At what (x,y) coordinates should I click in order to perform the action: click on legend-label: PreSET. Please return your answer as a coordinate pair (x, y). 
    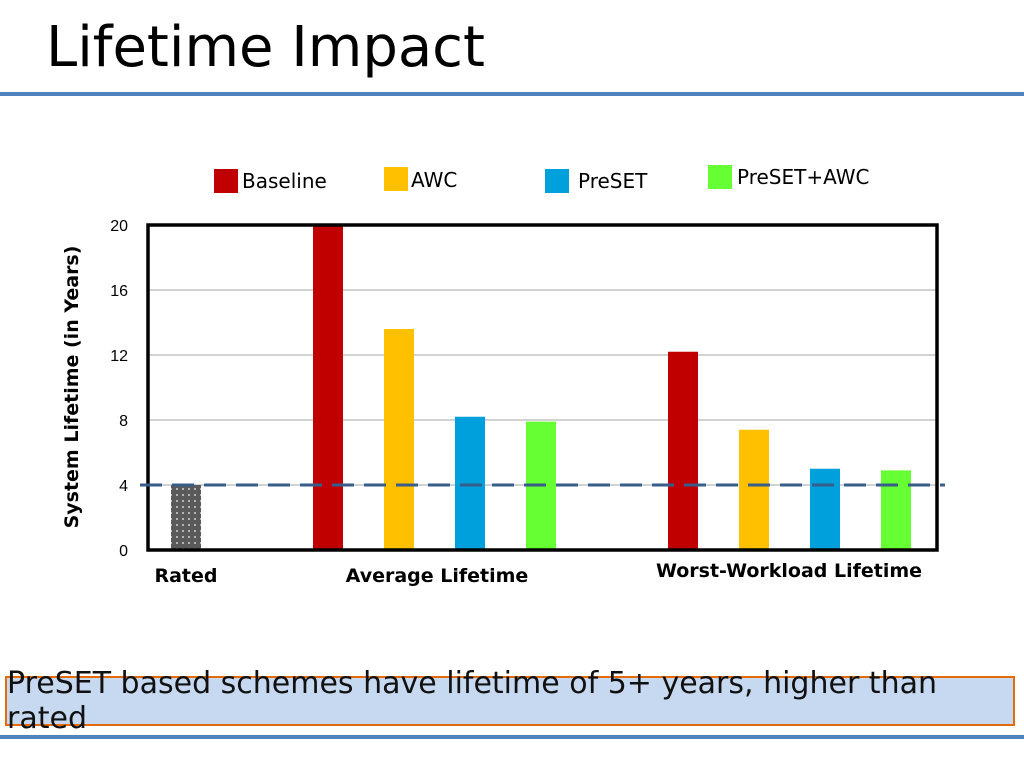
    Looking at the image, I should click on (613, 181).